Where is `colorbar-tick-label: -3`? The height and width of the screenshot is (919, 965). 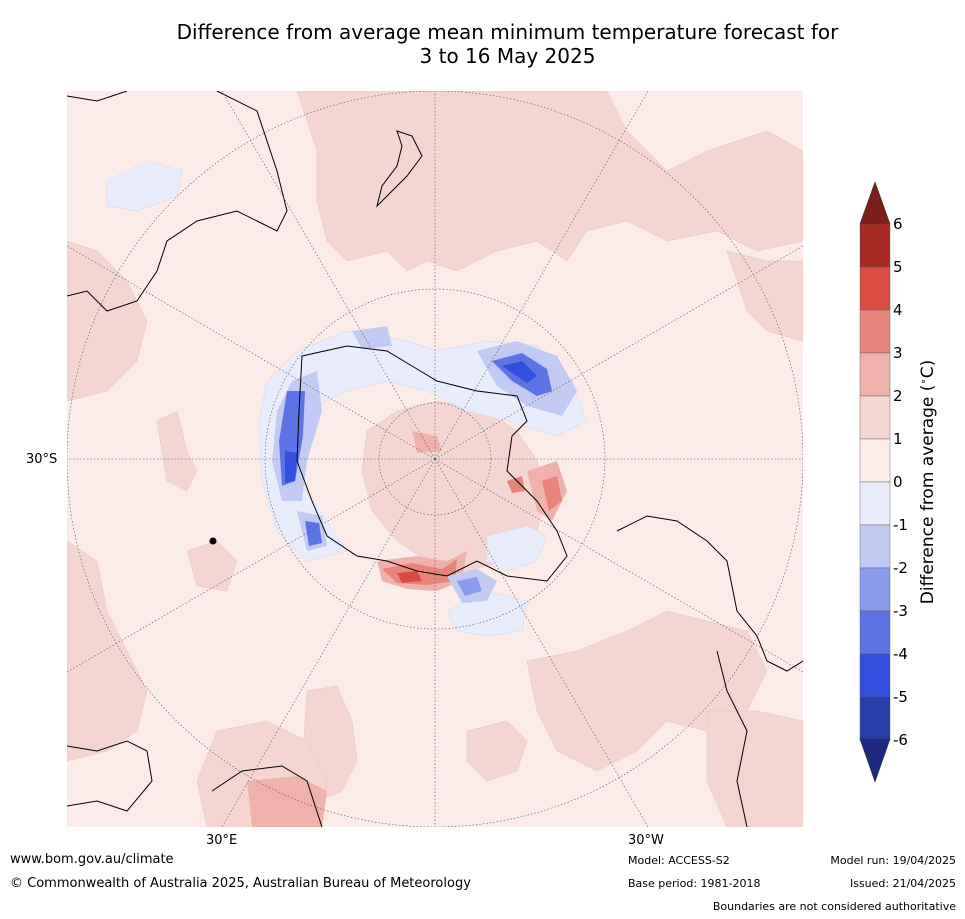 colorbar-tick-label: -3 is located at coordinates (900, 611).